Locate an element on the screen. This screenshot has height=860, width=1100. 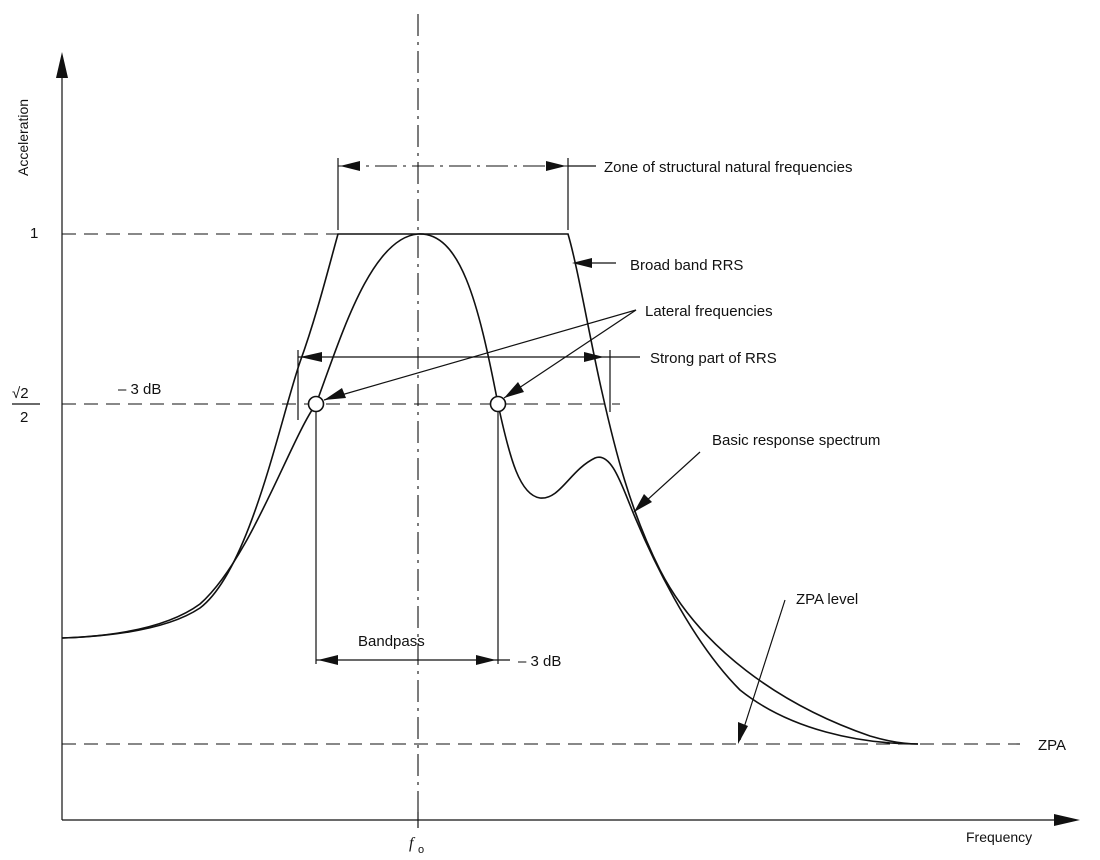
y-tick-one: 1 is located at coordinates (34, 233).